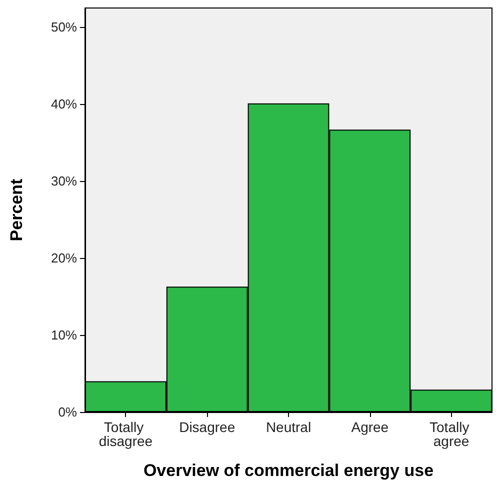 The image size is (501, 488). What do you see at coordinates (125, 434) in the screenshot?
I see `x-tick-label: Totally disagree` at bounding box center [125, 434].